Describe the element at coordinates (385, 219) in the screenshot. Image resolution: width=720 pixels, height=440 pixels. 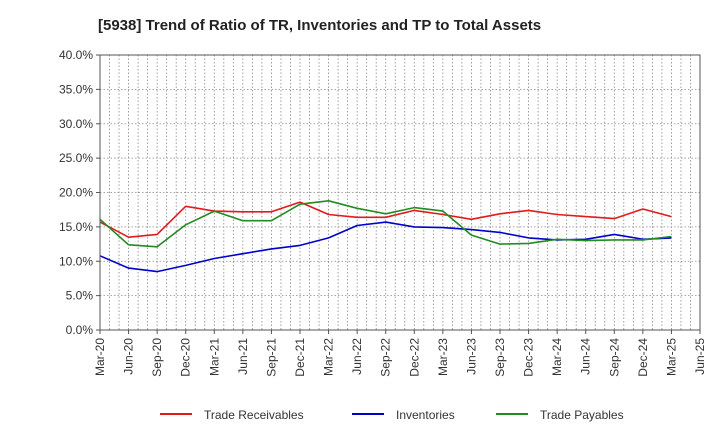
I see `series-line-trade-receivables` at that location.